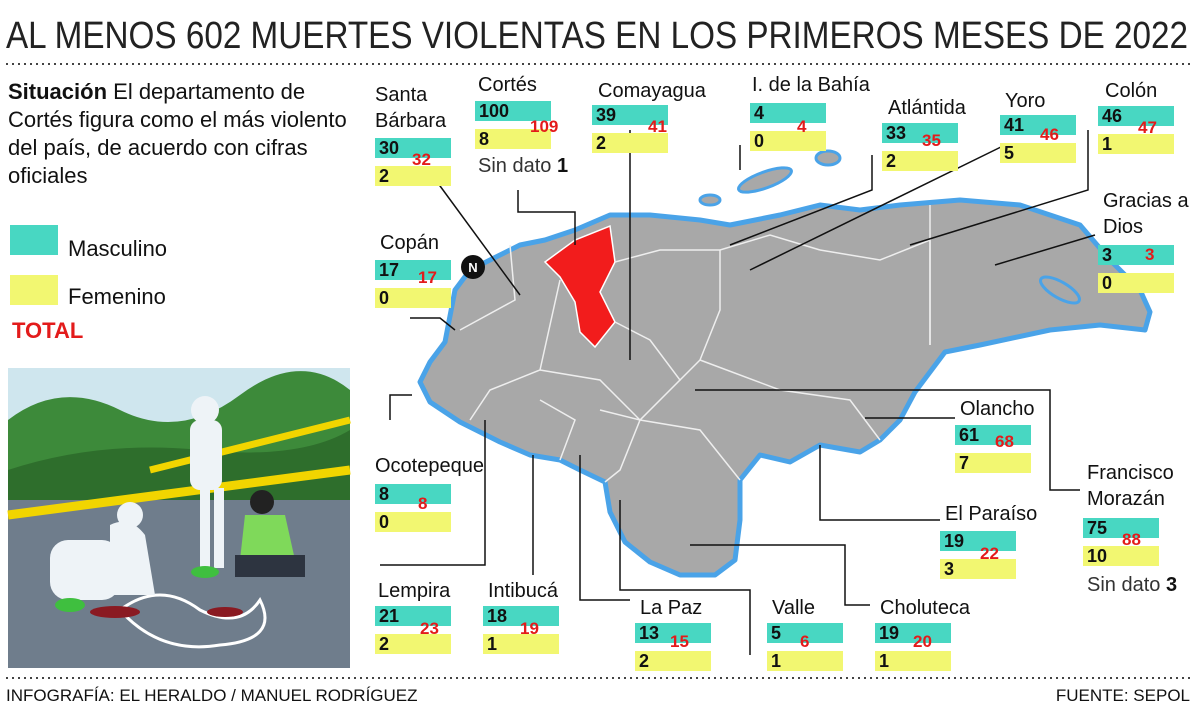  Describe the element at coordinates (991, 514) in the screenshot. I see `department-name: El Paraíso` at that location.